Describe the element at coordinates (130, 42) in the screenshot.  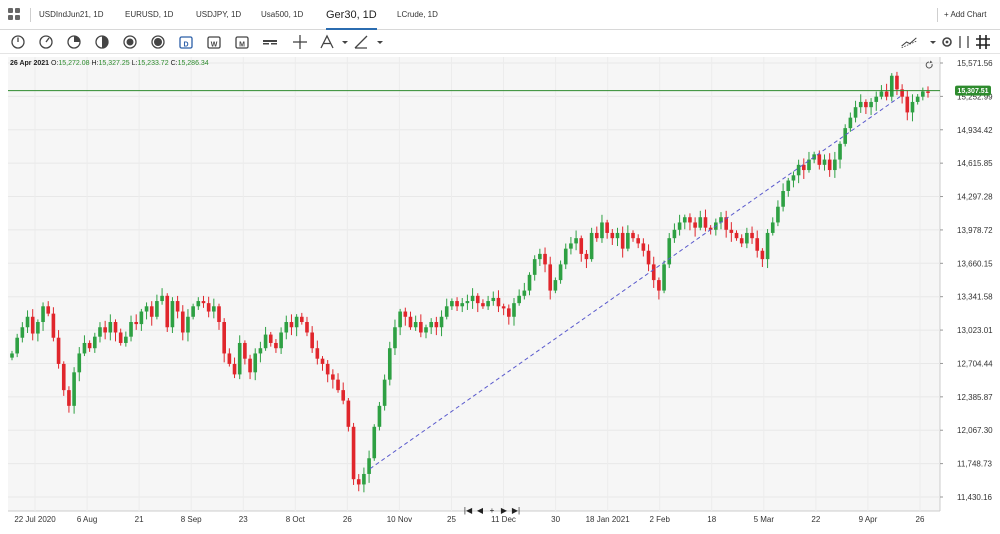
I see `circle-1-icon` at that location.